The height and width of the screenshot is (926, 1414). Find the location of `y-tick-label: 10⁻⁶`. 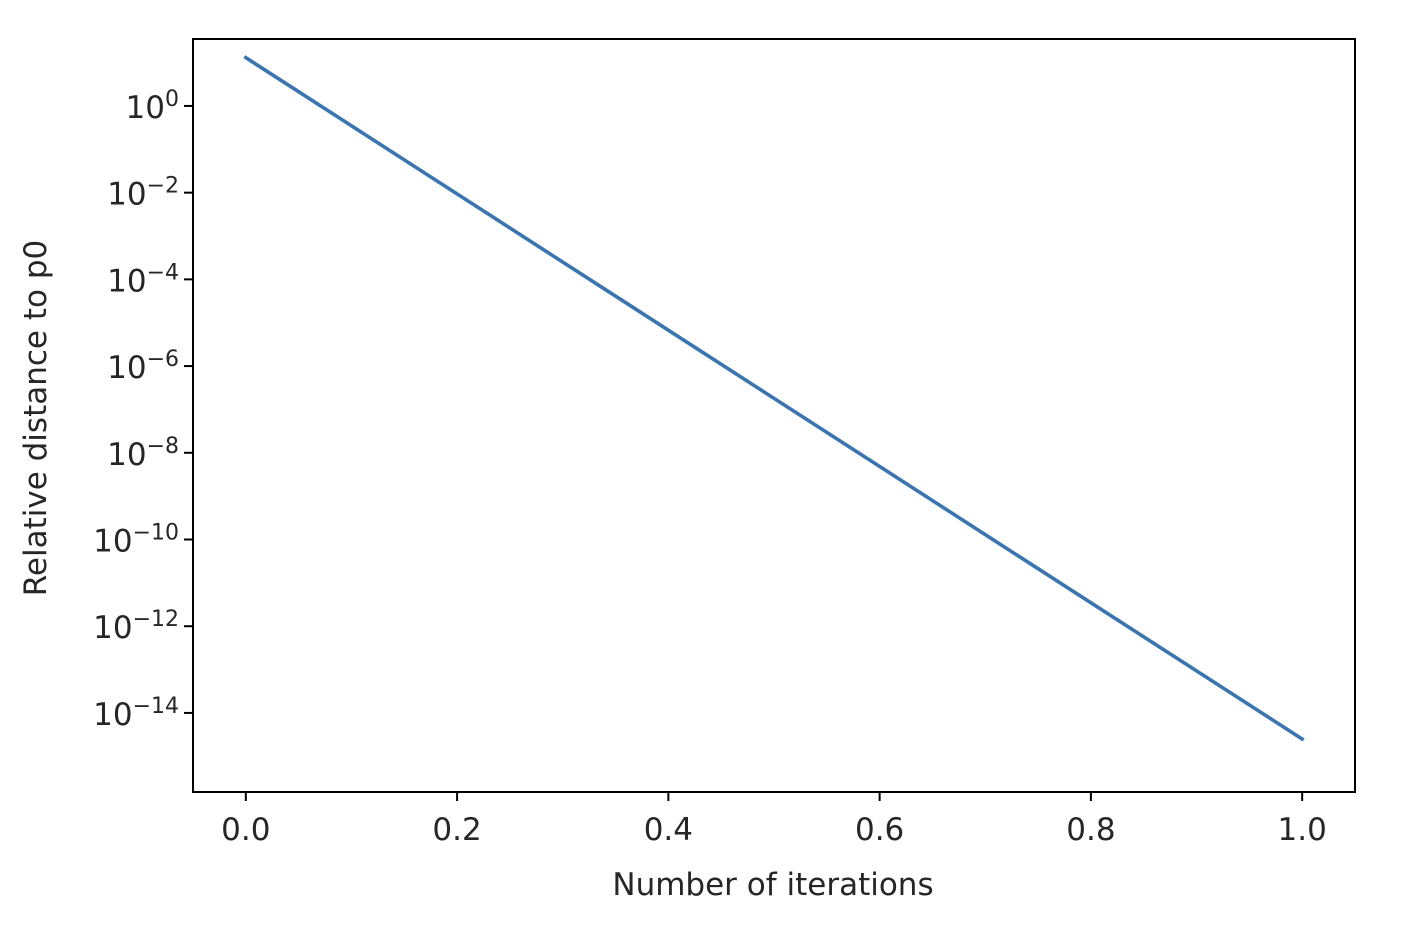

y-tick-label: 10⁻⁶ is located at coordinates (143, 366).